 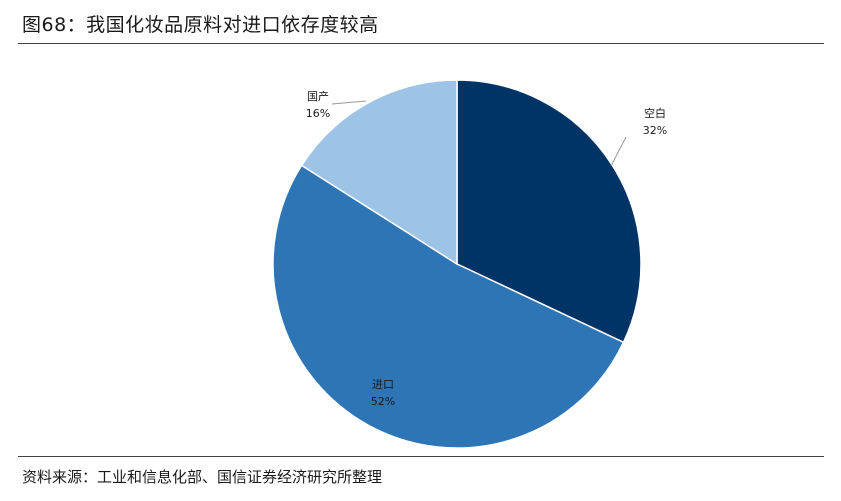 What do you see at coordinates (479, 133) in the screenshot?
I see `leader-lines` at bounding box center [479, 133].